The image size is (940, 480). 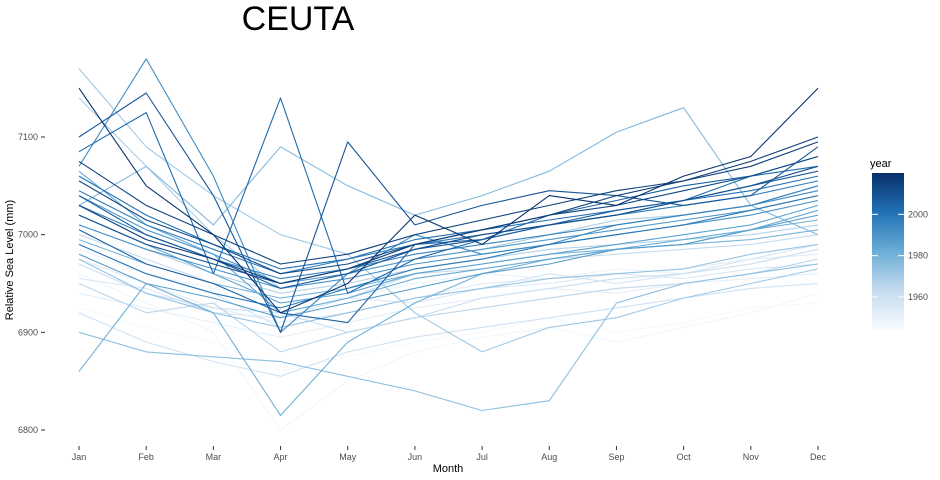 I want to click on legend-ticks: 1960 1980 2000, so click(x=900, y=255).